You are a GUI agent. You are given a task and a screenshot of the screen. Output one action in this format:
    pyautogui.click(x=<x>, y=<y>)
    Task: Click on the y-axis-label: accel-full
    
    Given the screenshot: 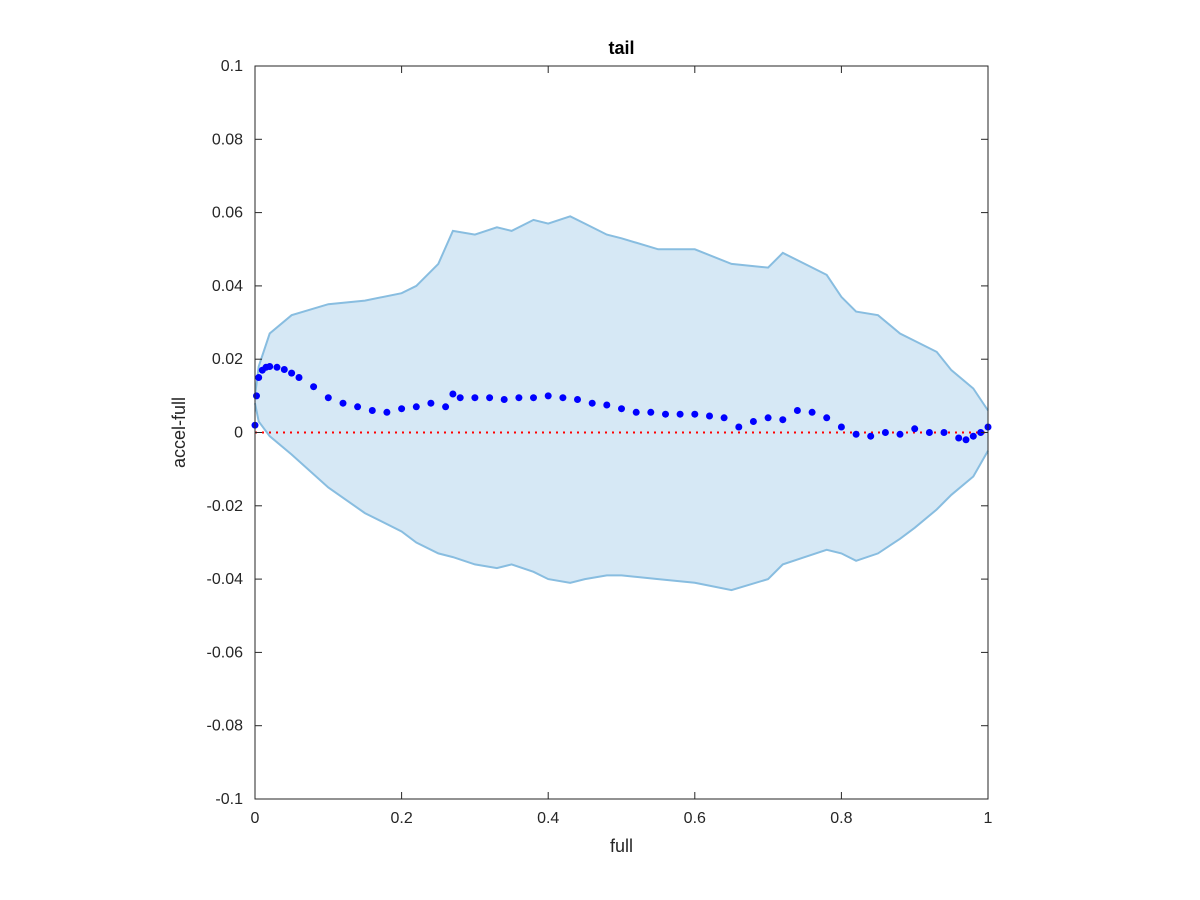 What is the action you would take?
    pyautogui.click(x=179, y=432)
    